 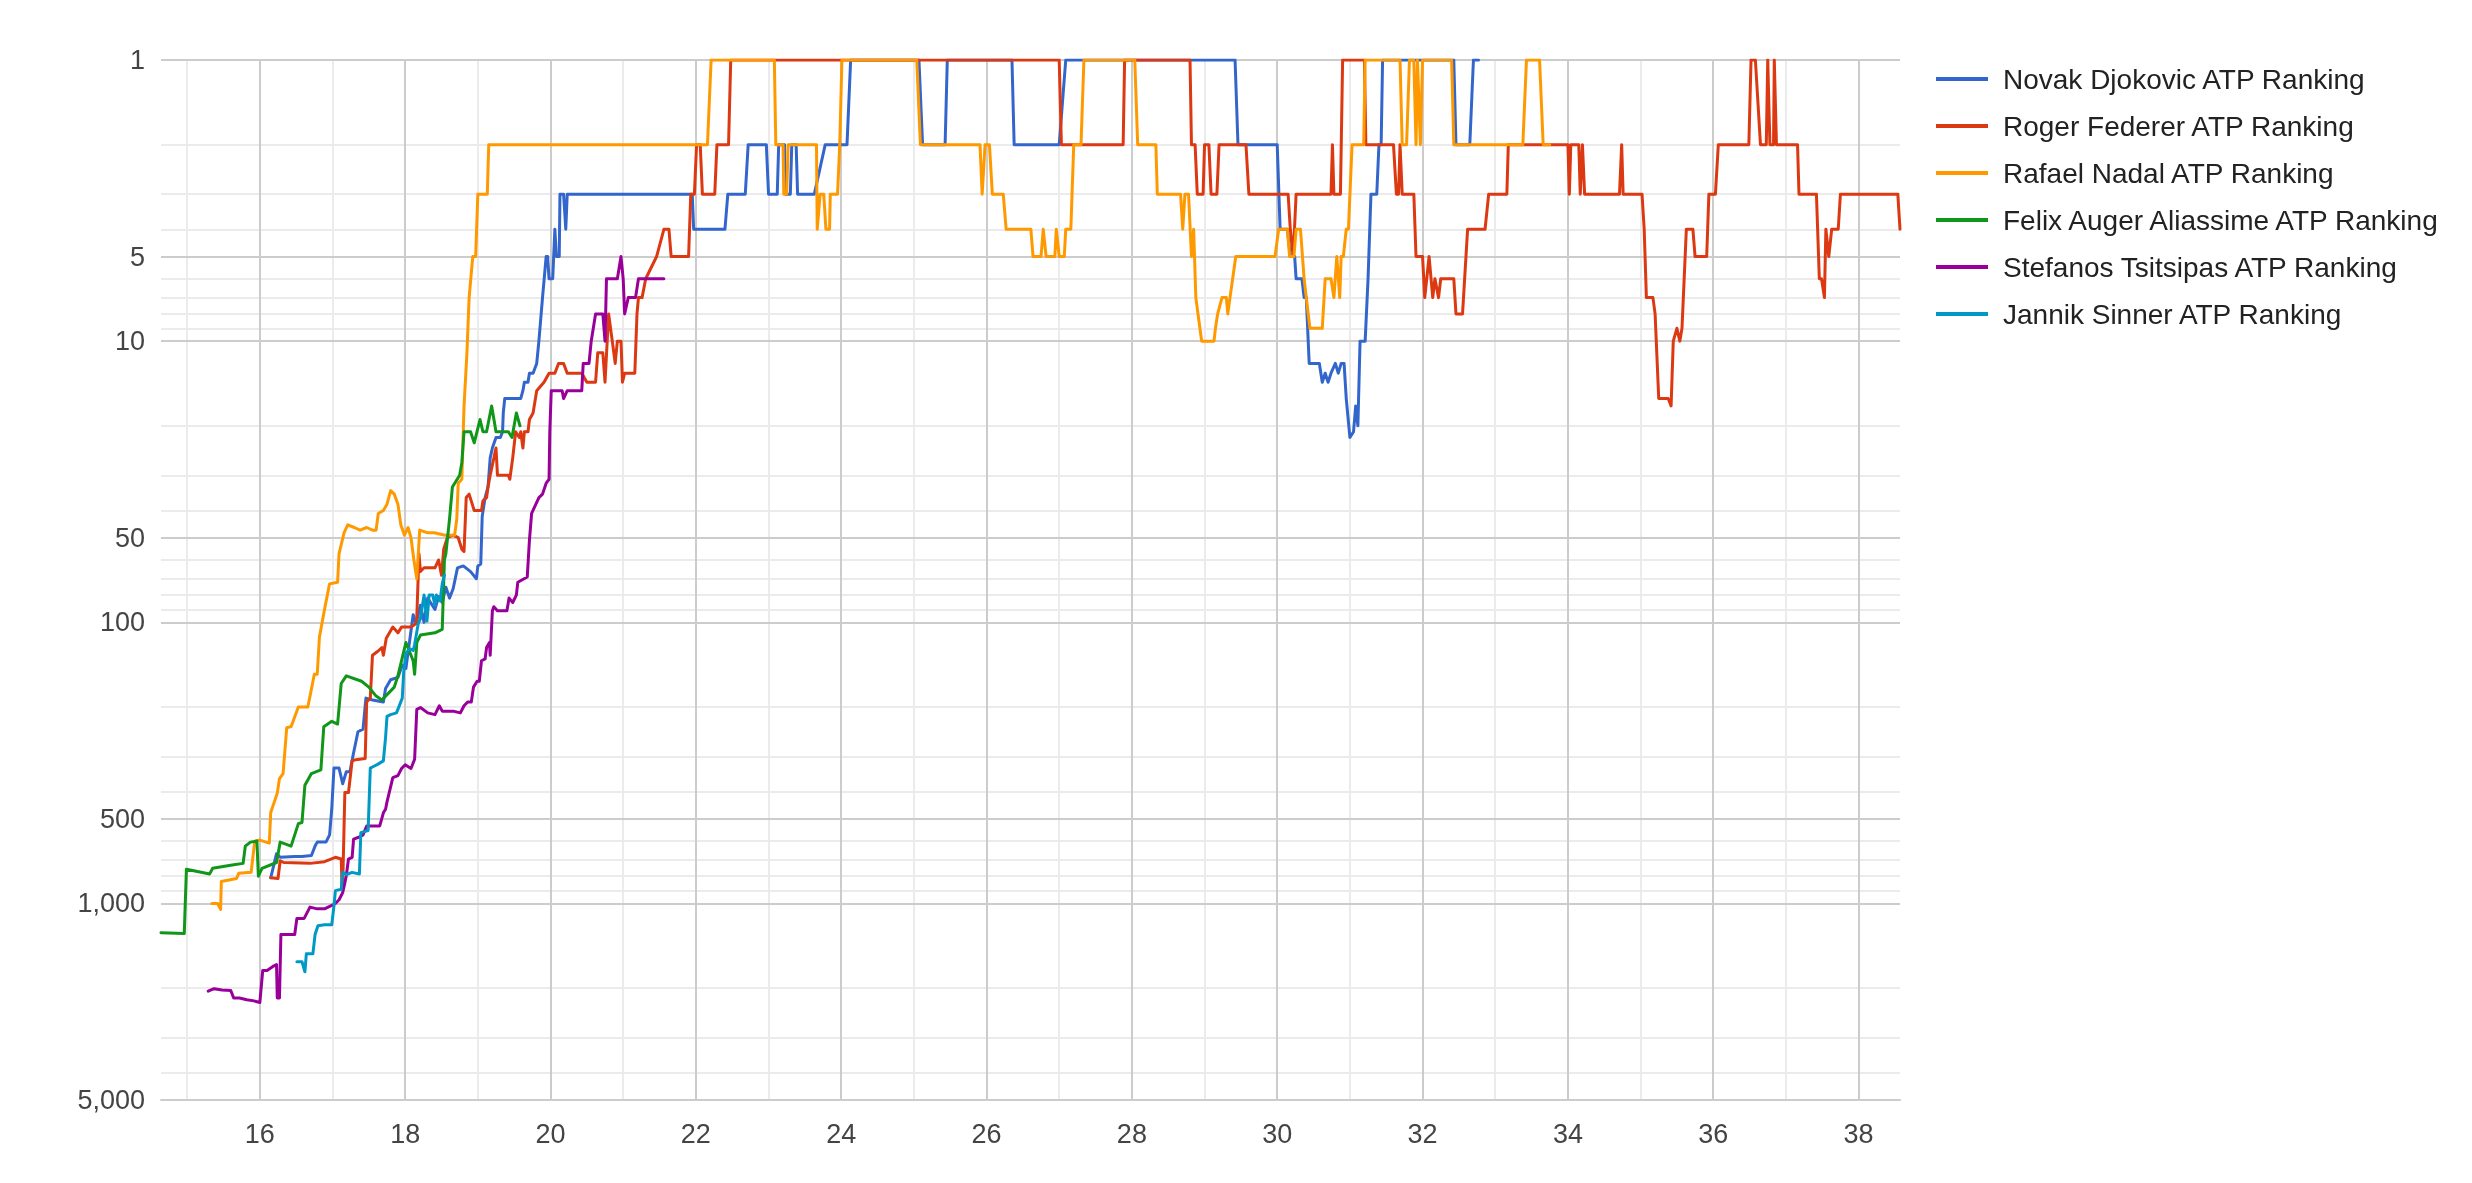 What do you see at coordinates (2184, 79) in the screenshot?
I see `legend-label: Novak Djokovic ATP Ranking` at bounding box center [2184, 79].